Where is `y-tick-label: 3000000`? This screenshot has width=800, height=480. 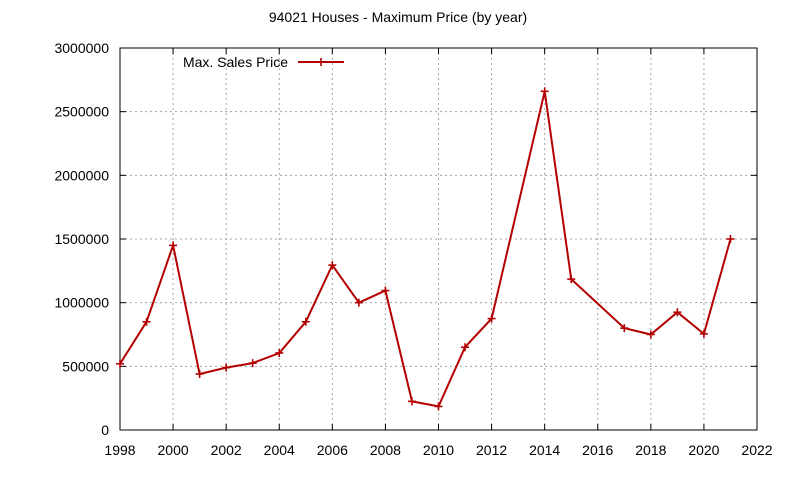 y-tick-label: 3000000 is located at coordinates (81, 48).